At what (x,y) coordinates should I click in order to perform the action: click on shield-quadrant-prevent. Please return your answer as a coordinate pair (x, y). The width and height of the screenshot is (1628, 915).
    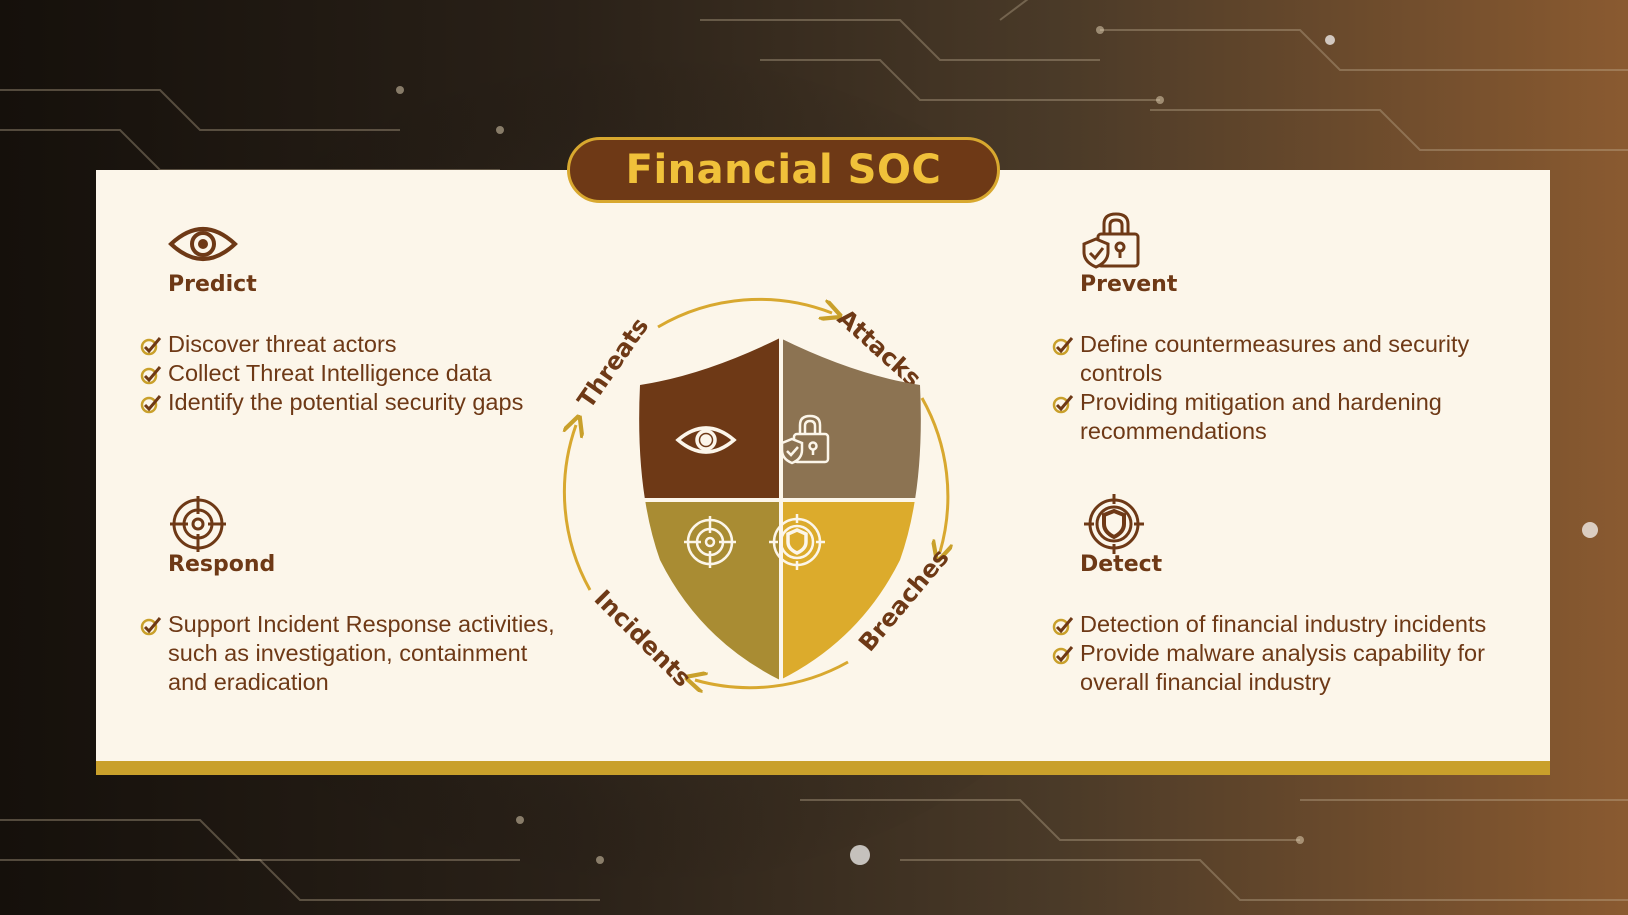
    Looking at the image, I should click on (852, 418).